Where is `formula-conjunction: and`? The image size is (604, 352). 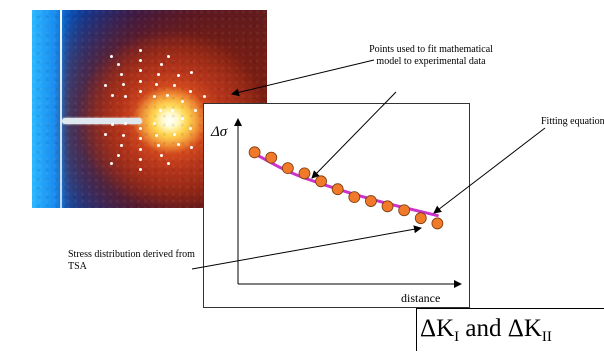
formula-conjunction: and is located at coordinates (483, 328).